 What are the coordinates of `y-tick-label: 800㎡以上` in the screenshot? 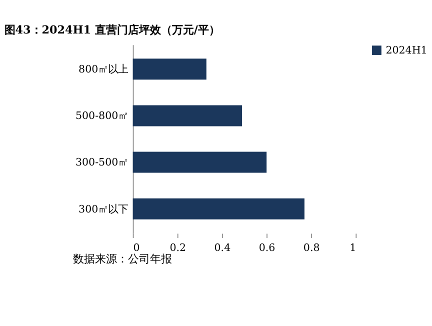 It's located at (103, 70).